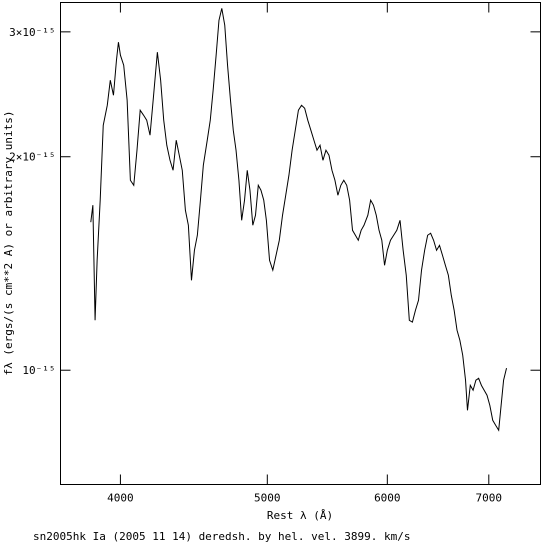 This screenshot has width=542, height=548. I want to click on y-tick-label: 3×10⁻¹⁵, so click(32, 32).